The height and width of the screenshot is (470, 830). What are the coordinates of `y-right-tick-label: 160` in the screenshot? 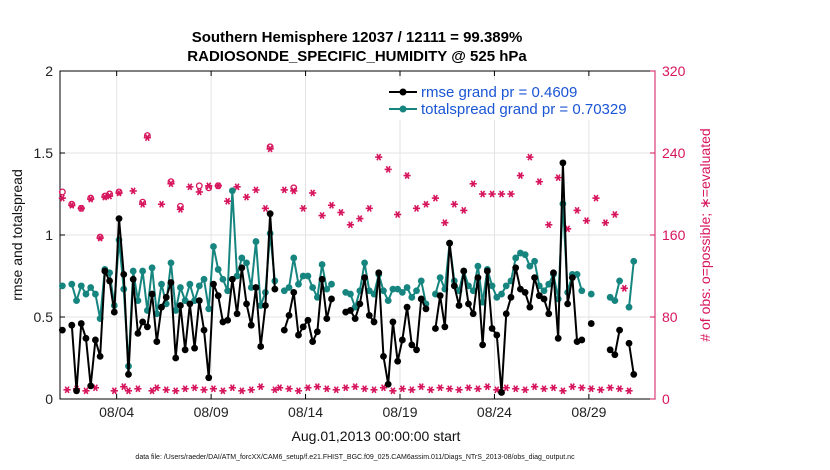 It's located at (674, 235).